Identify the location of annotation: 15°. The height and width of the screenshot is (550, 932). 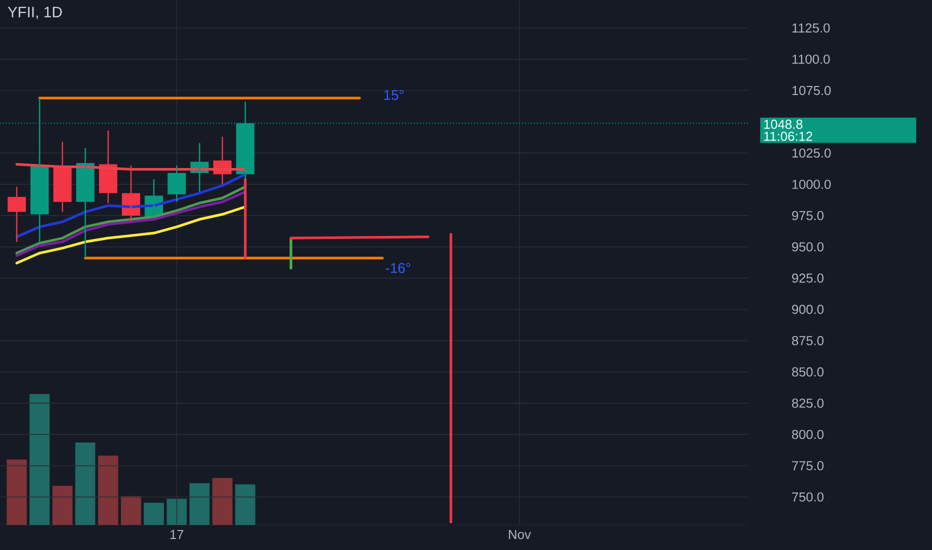
(394, 95).